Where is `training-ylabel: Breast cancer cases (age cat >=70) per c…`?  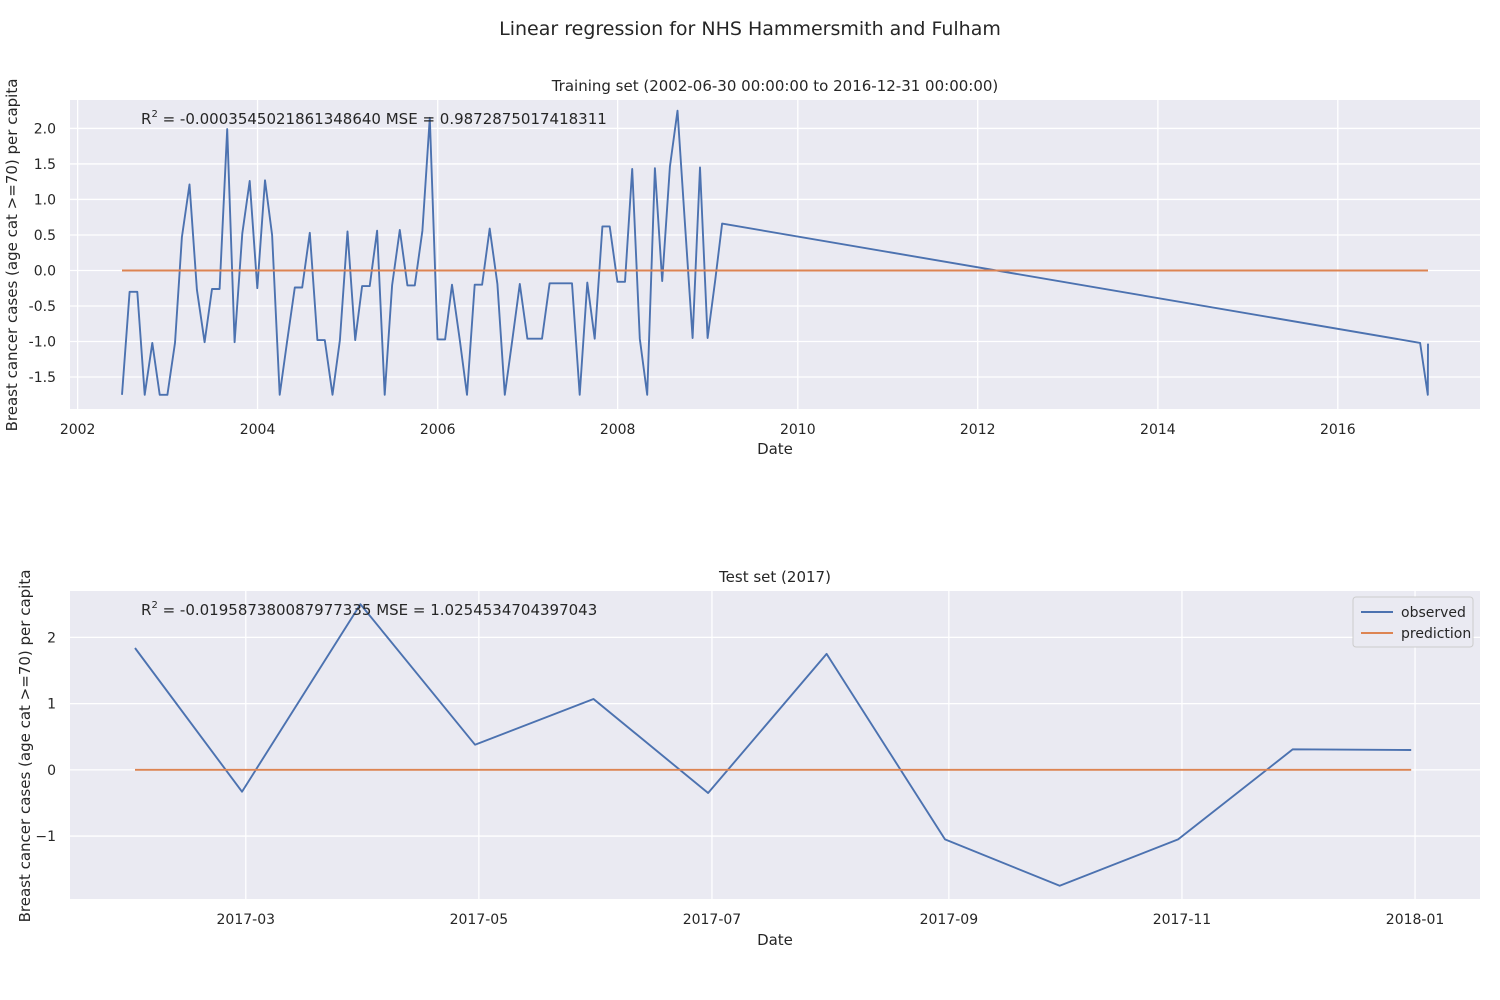 training-ylabel: Breast cancer cases (age cat >=70) per c… is located at coordinates (12, 255).